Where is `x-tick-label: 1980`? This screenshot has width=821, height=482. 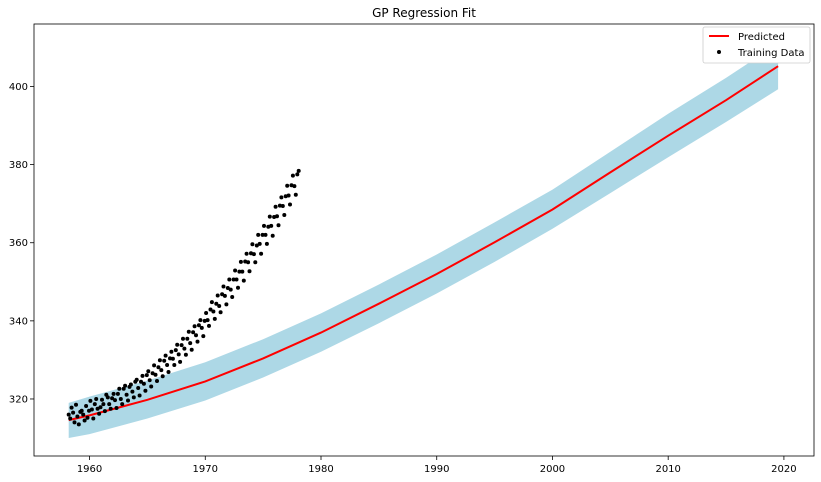 x-tick-label: 1980 is located at coordinates (320, 469).